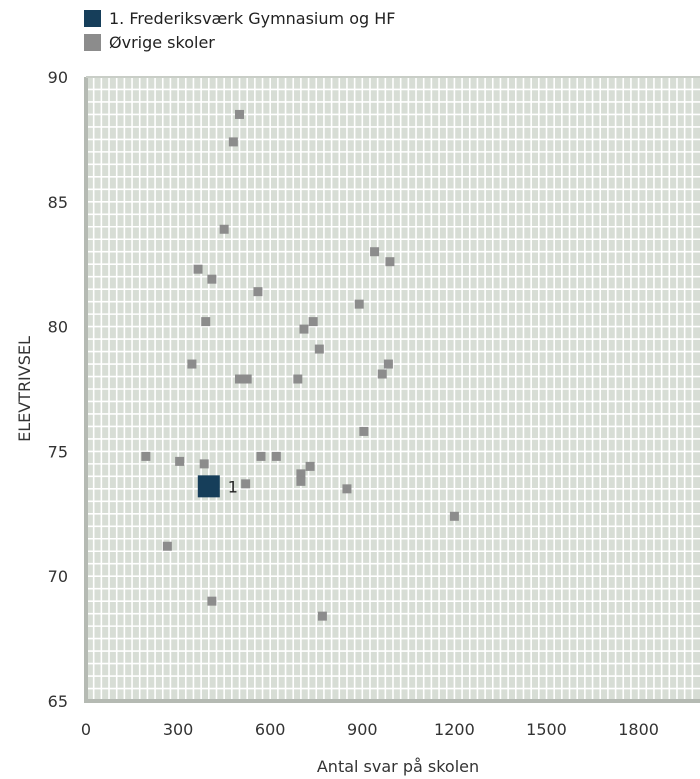 The height and width of the screenshot is (779, 700). What do you see at coordinates (58, 77) in the screenshot?
I see `y-tick-label: 90` at bounding box center [58, 77].